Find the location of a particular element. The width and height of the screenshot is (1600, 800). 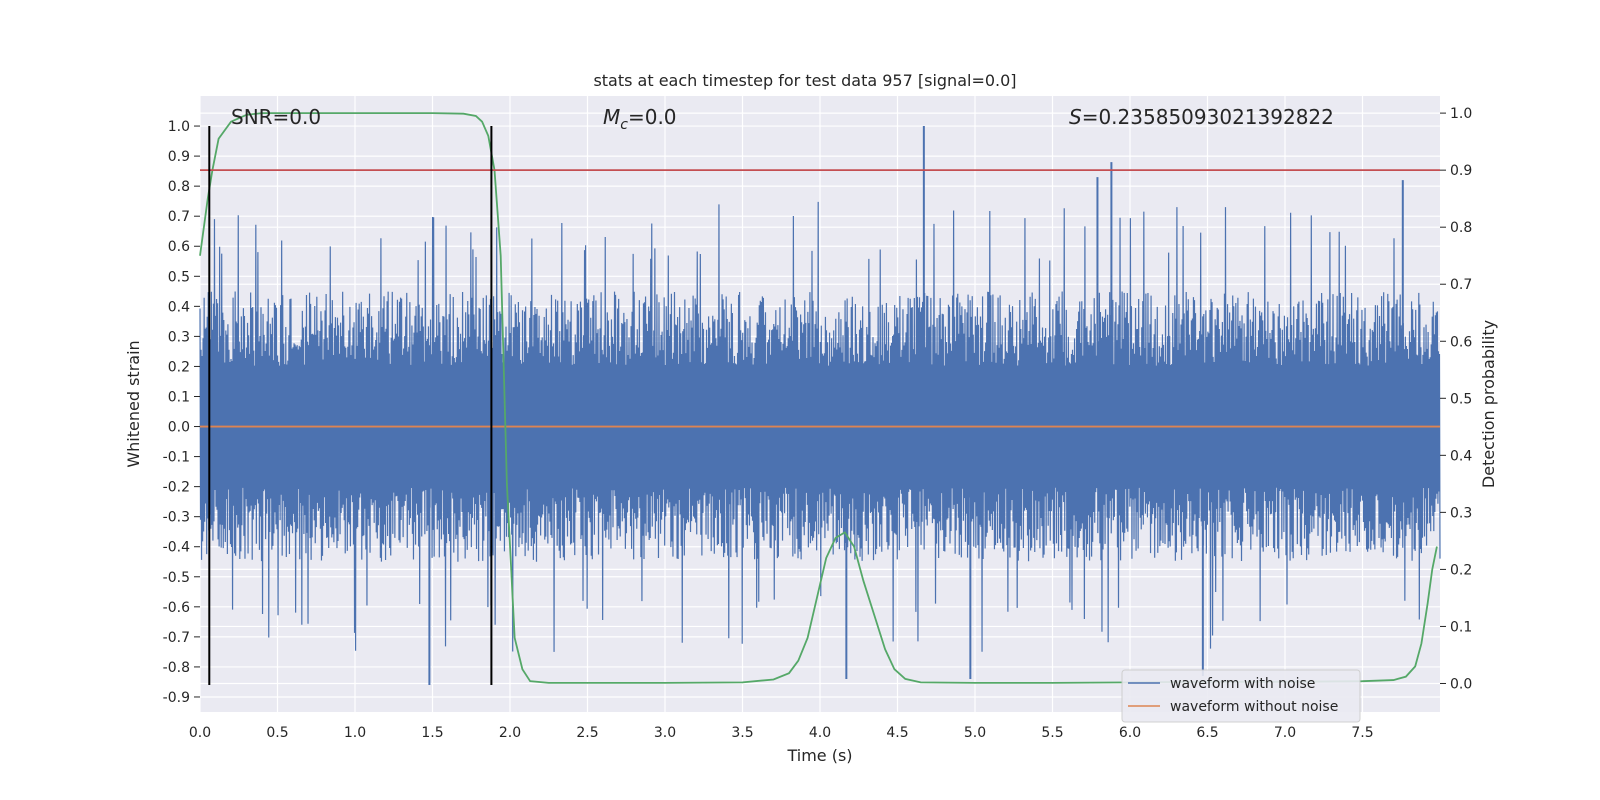

x-tick-label: 0.0 is located at coordinates (200, 733).